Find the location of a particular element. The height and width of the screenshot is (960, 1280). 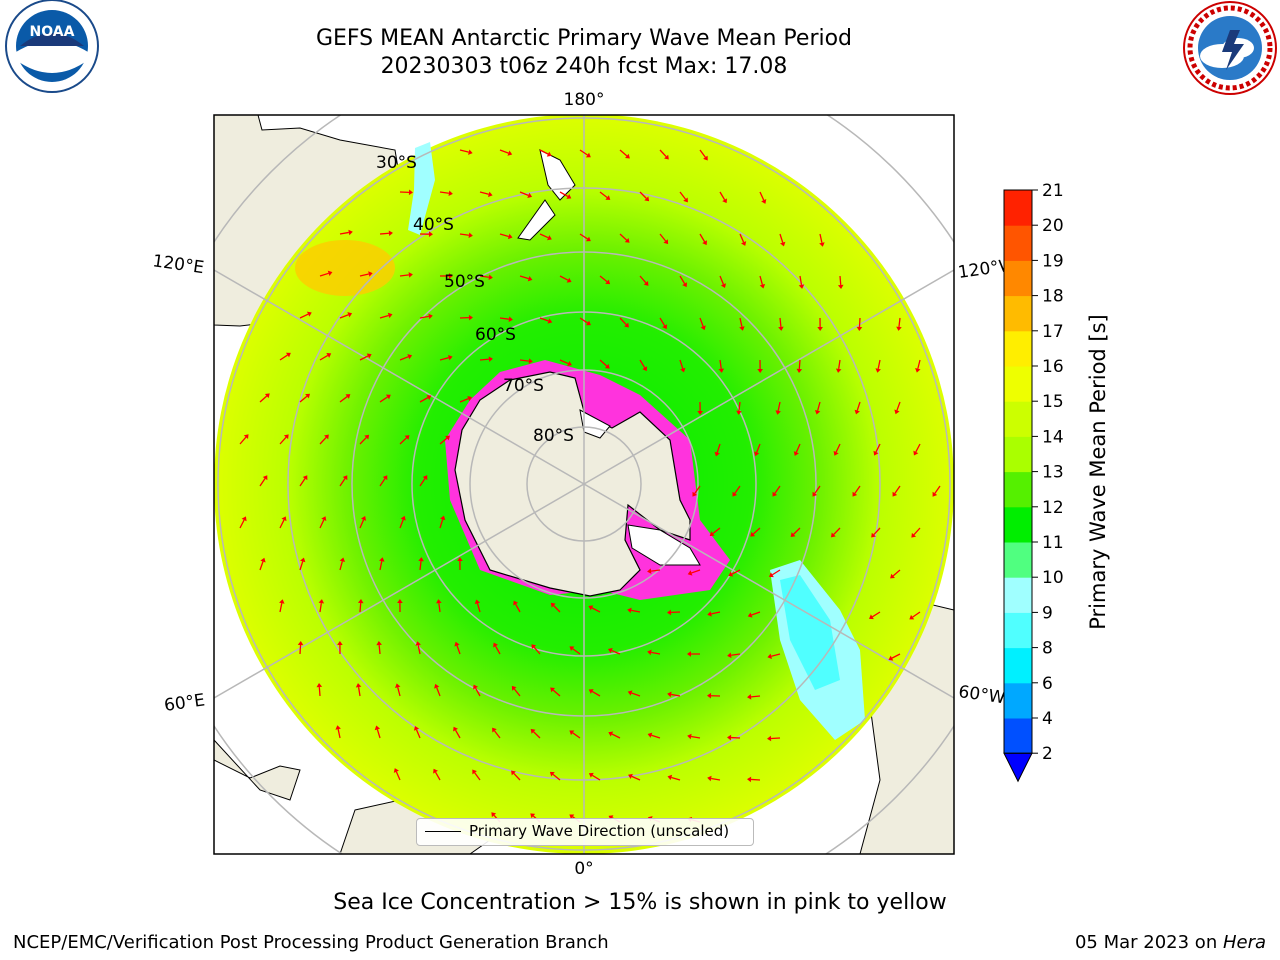

colorbar-tick-label: 14 is located at coordinates (1053, 437).